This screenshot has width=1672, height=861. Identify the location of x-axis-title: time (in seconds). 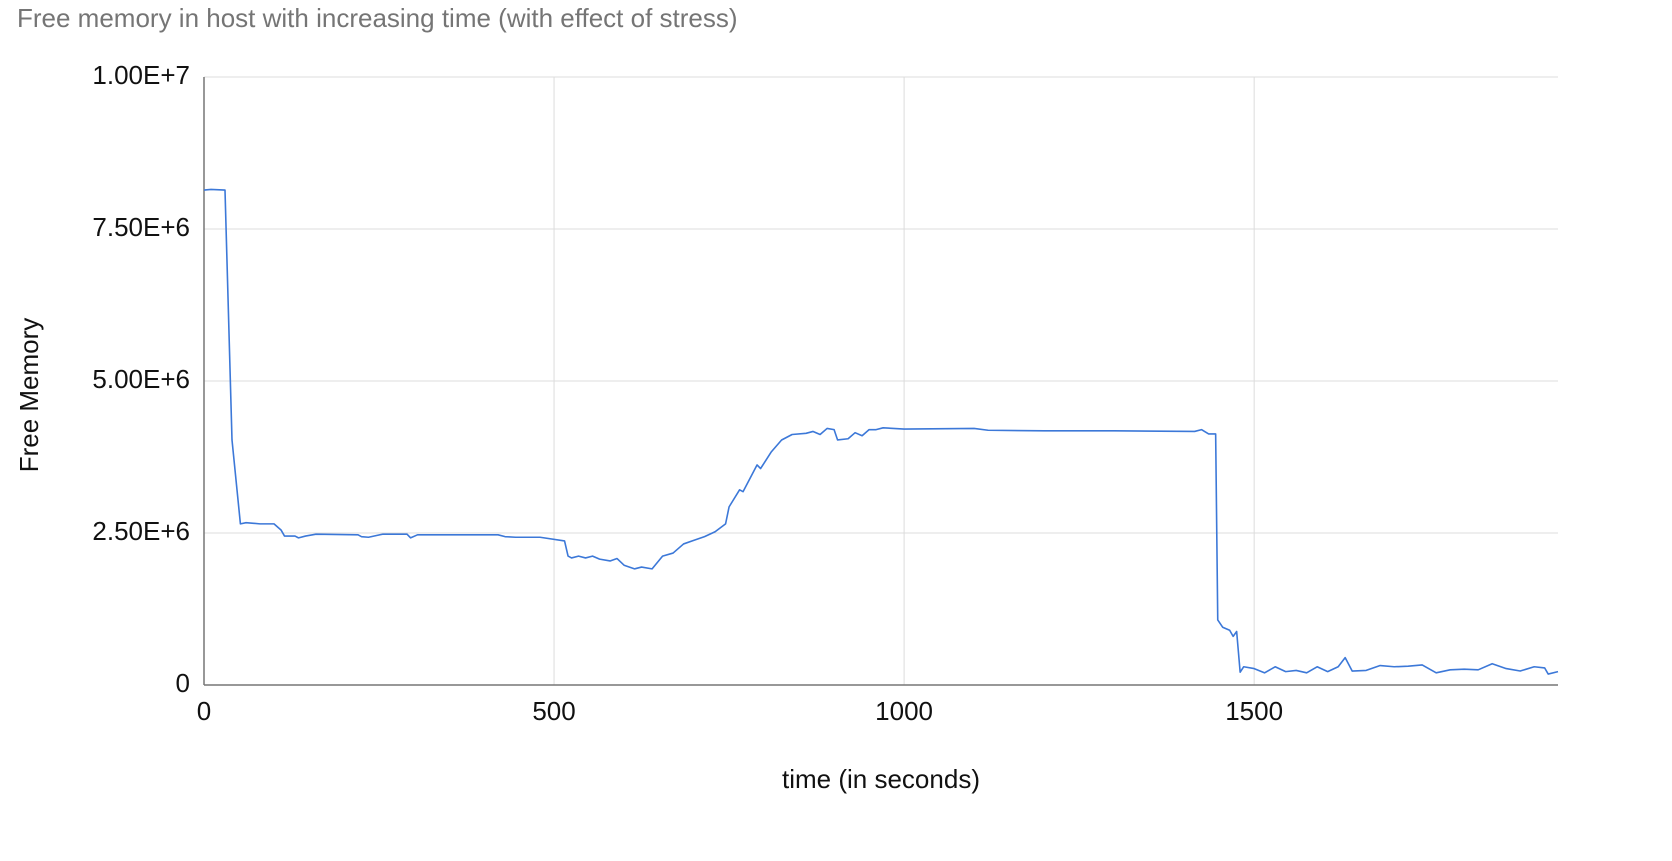
(881, 779).